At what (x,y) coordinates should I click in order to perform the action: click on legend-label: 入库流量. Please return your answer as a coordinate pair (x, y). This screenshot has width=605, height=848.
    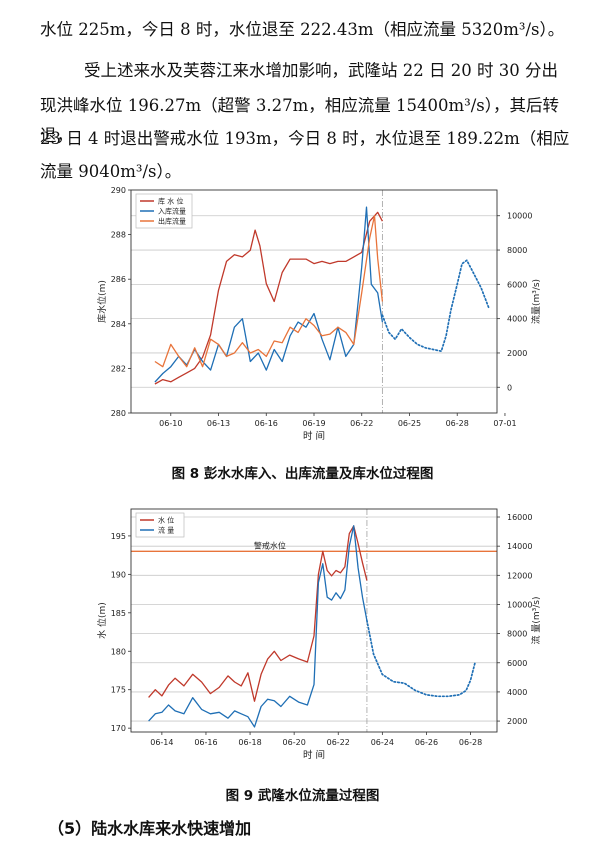
    Looking at the image, I should click on (172, 211).